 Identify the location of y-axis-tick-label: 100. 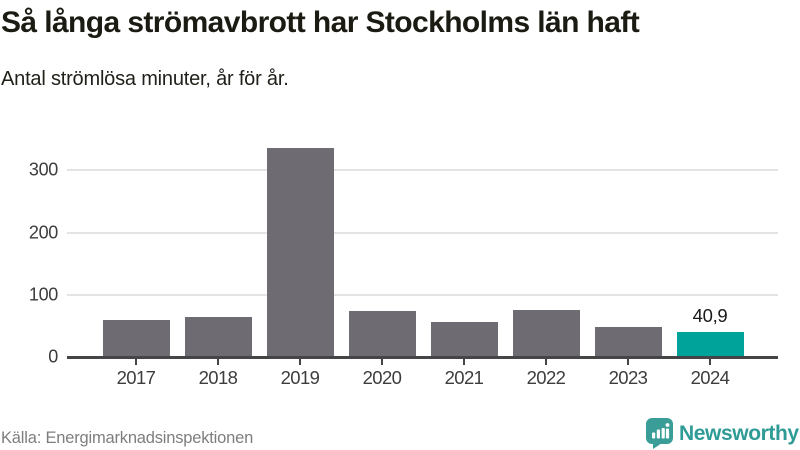
(43, 294).